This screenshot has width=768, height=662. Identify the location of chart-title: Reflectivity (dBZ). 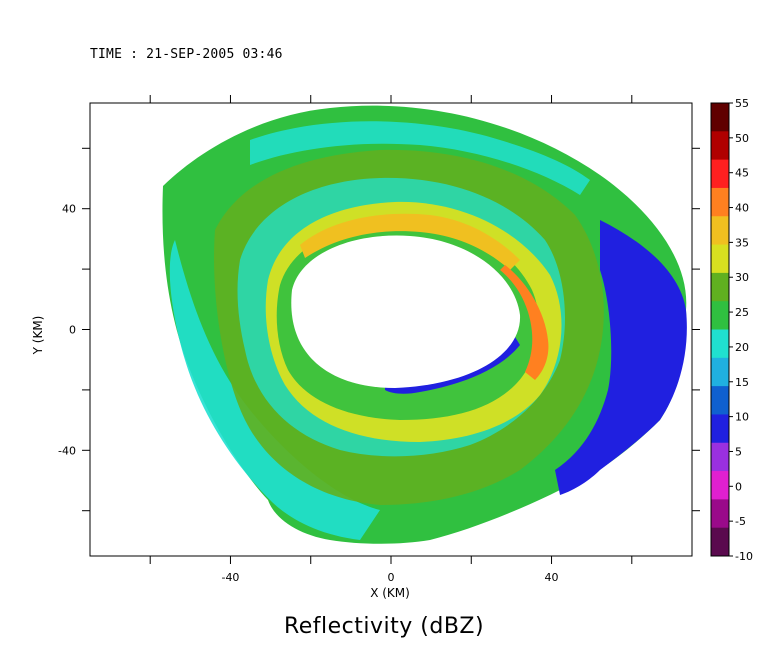
(384, 626).